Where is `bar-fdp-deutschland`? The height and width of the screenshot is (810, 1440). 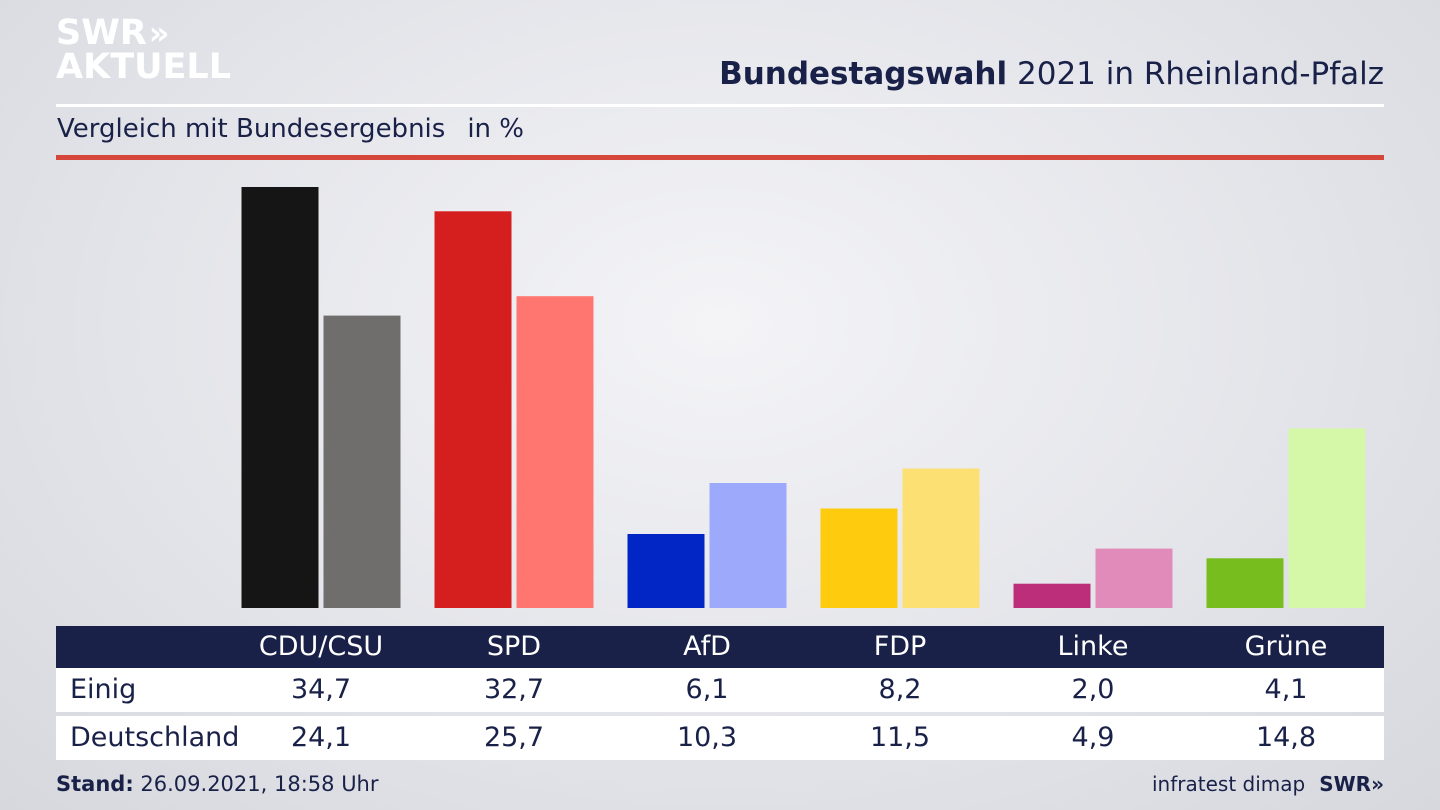 bar-fdp-deutschland is located at coordinates (941, 538).